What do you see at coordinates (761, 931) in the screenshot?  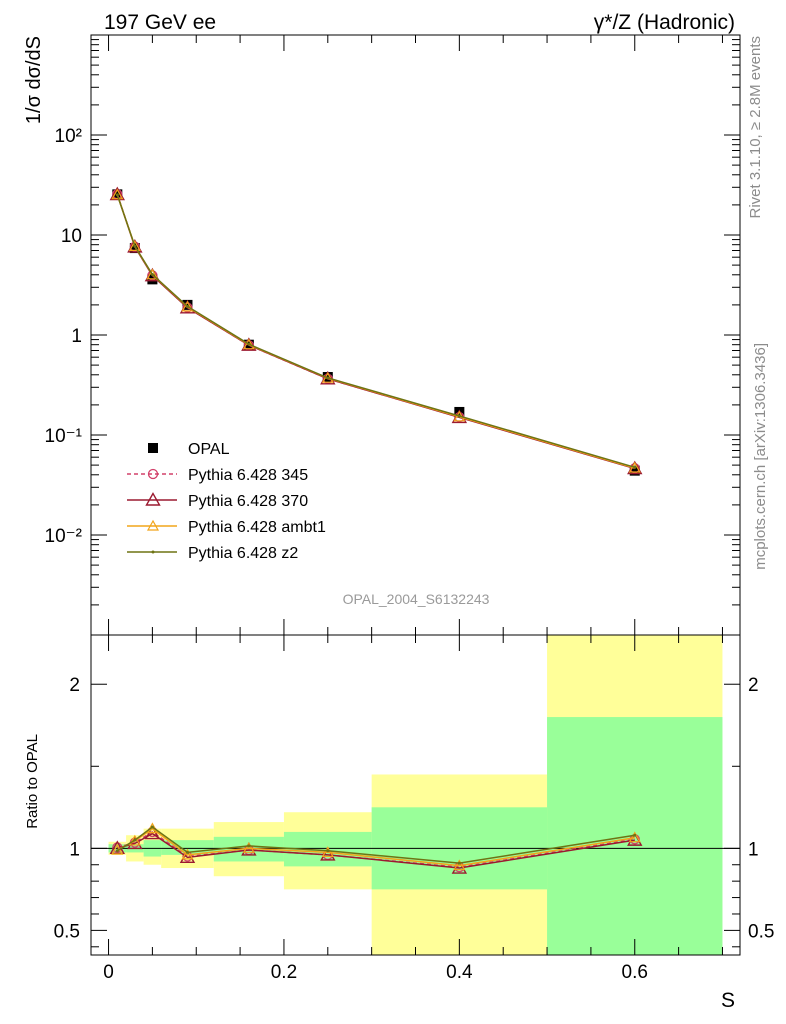 I see `ratio-y-tick-label-right: 0.5` at bounding box center [761, 931].